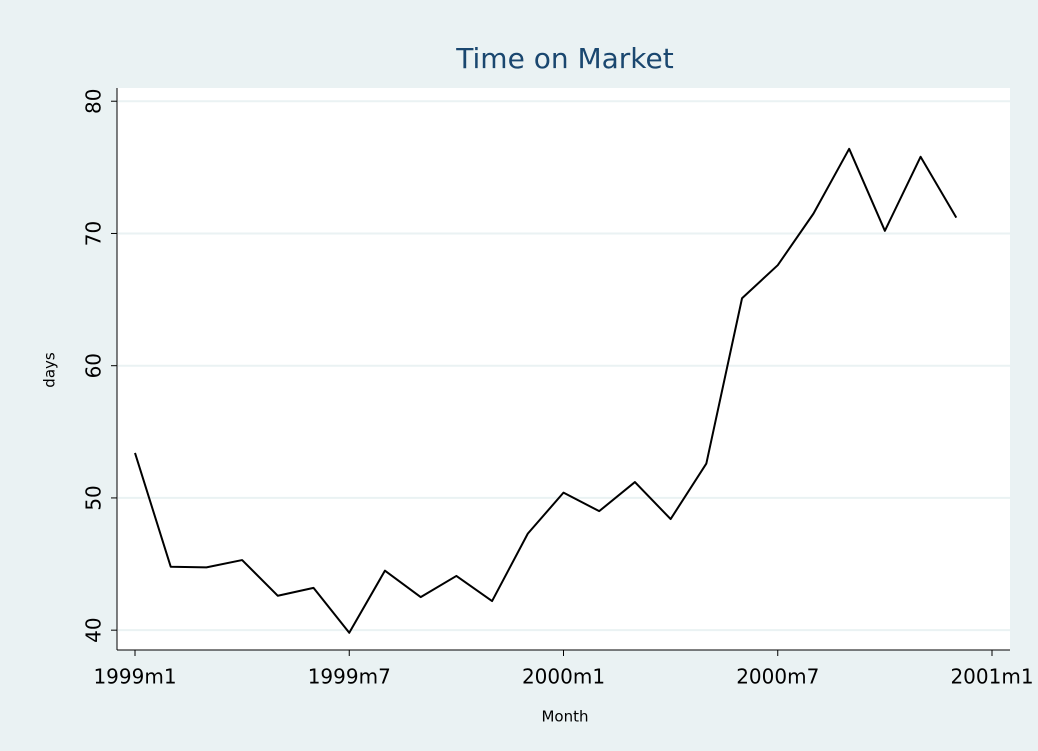 Image resolution: width=1038 pixels, height=751 pixels. I want to click on x-axis-title: Month, so click(564, 717).